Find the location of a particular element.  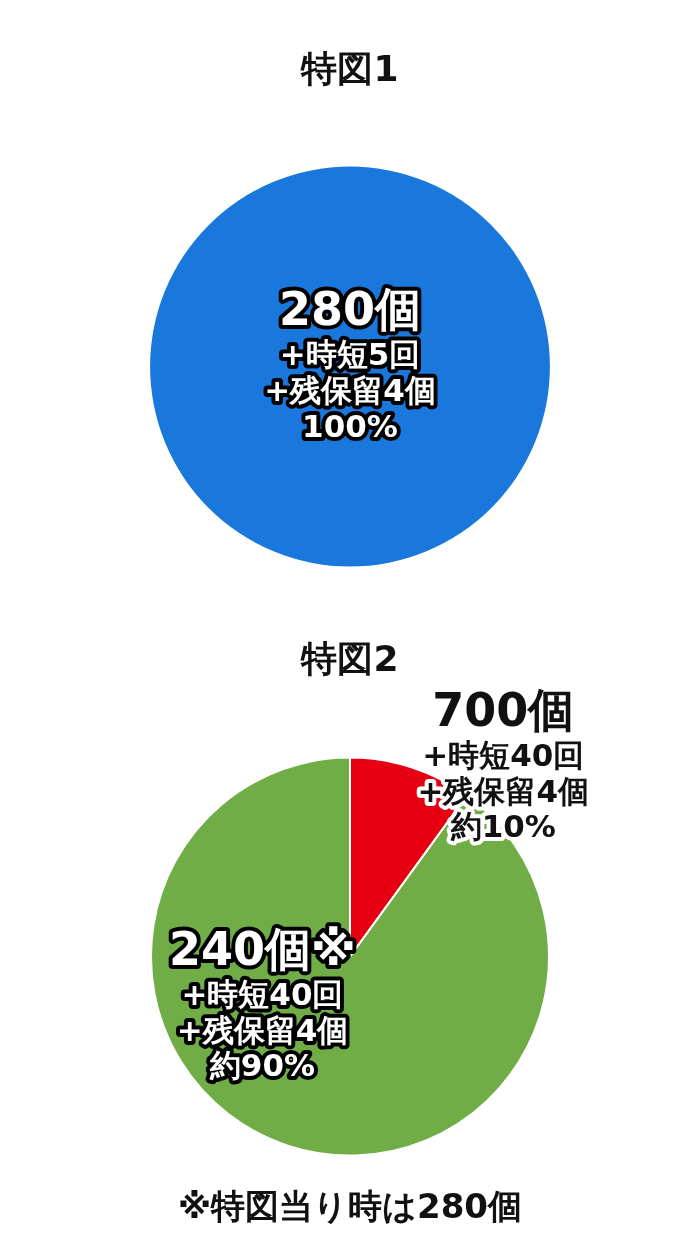

chart-title: 特図1 is located at coordinates (349, 68).